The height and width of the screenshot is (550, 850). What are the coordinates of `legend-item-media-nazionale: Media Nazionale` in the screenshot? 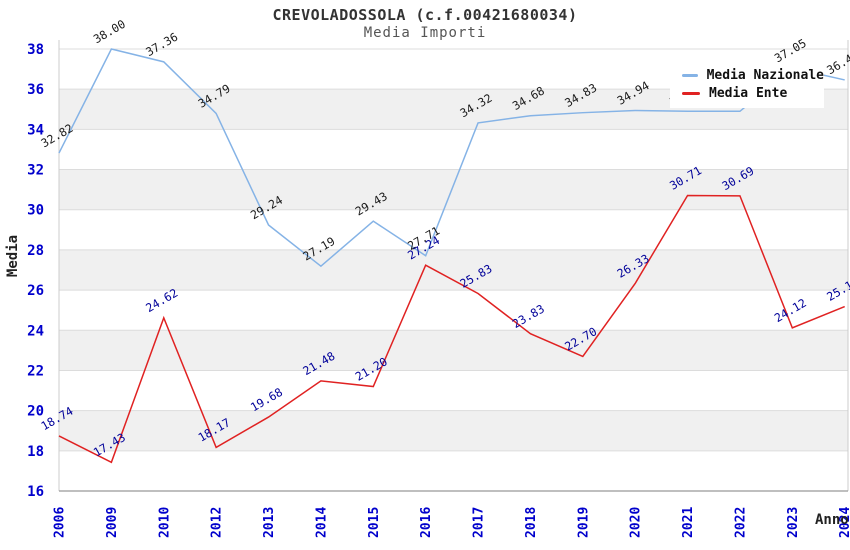 It's located at (753, 75).